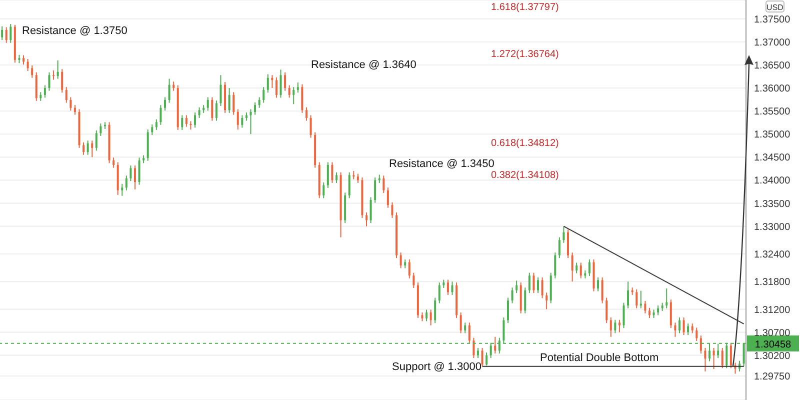  What do you see at coordinates (441, 164) in the screenshot?
I see `annotation: Resistance @ 1.3450` at bounding box center [441, 164].